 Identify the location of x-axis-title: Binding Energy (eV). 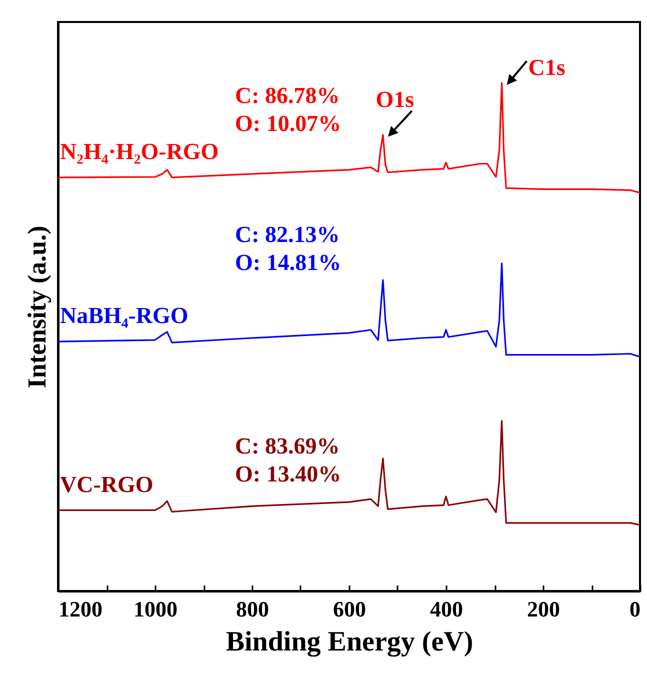
(350, 642).